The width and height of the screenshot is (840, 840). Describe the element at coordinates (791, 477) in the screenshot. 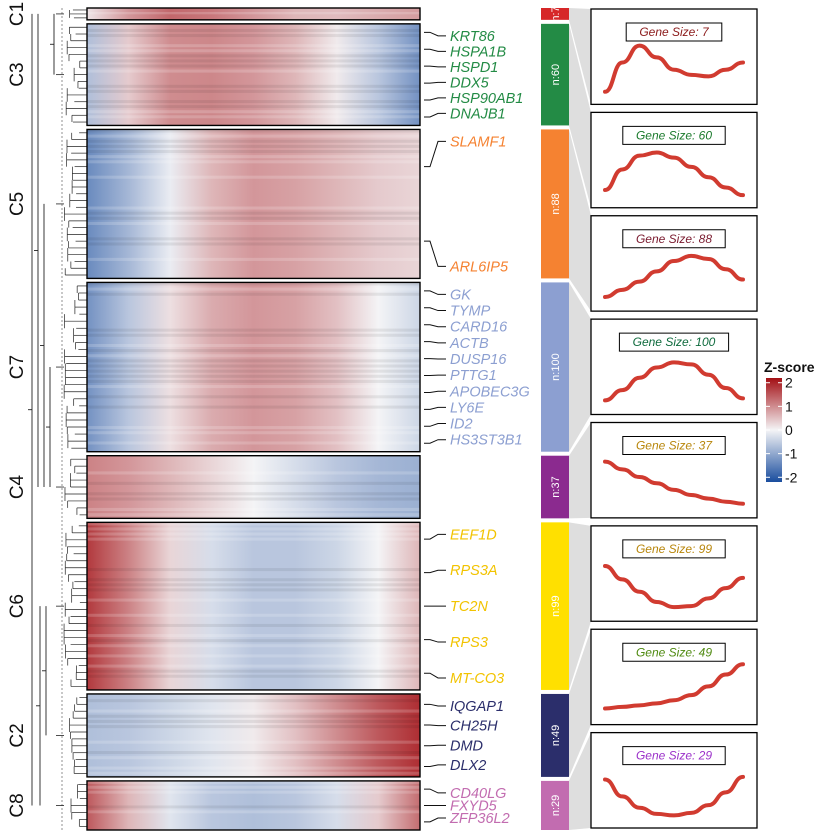

I see `legend-tick-label: -2` at that location.